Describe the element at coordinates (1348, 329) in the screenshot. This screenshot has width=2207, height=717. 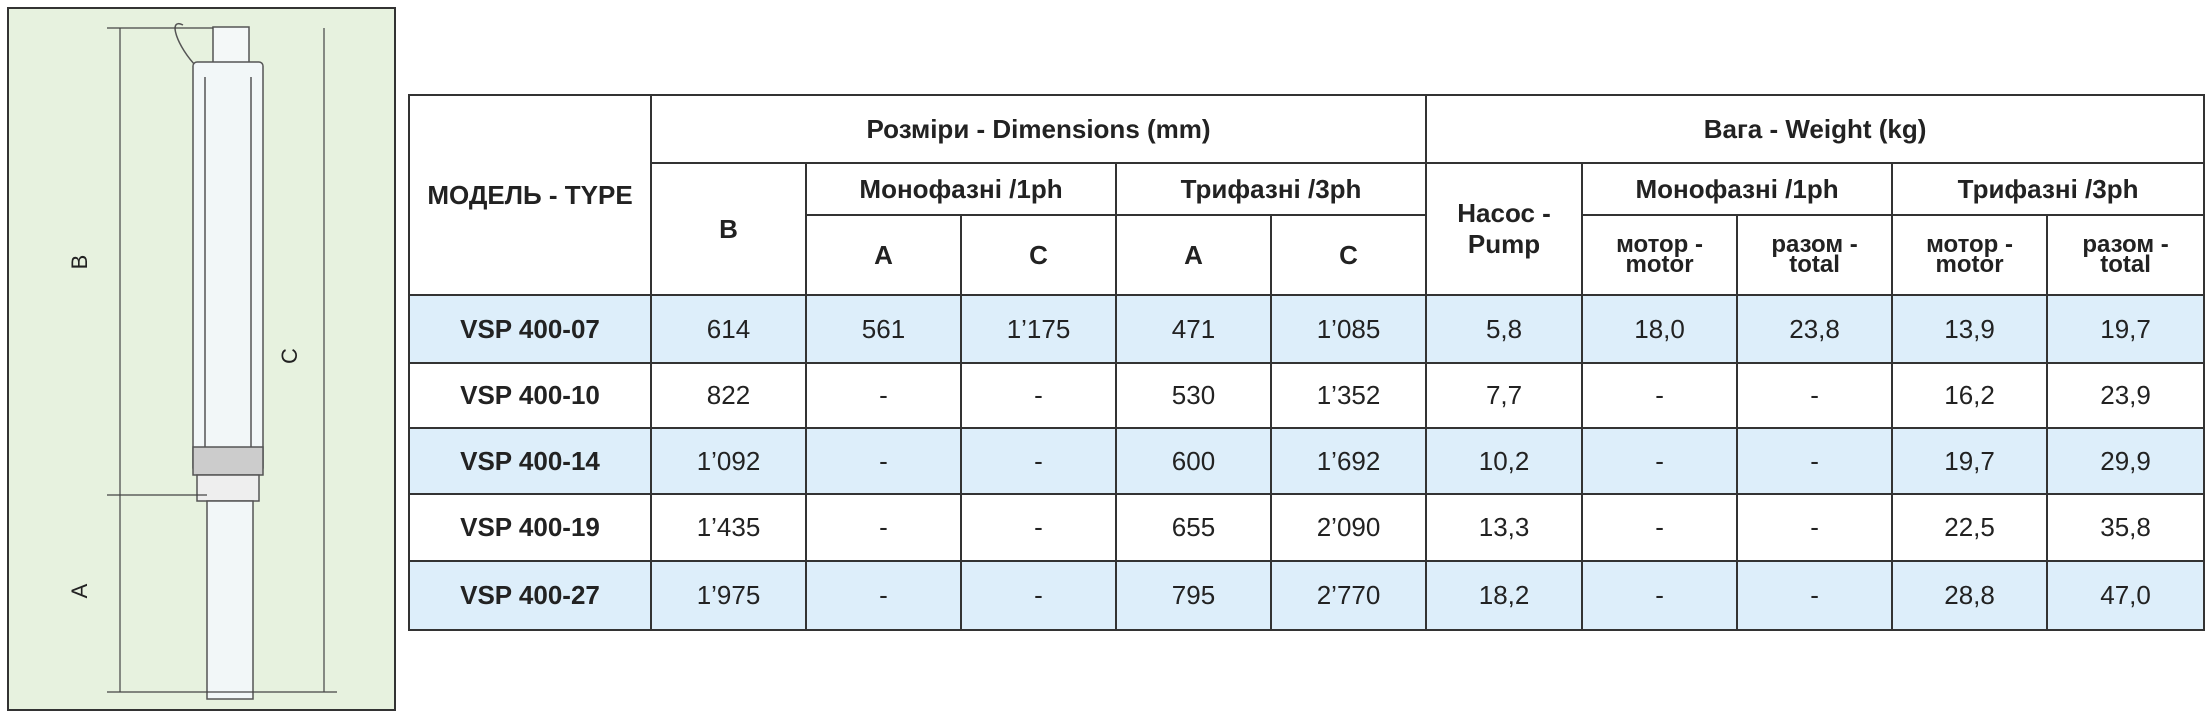
I see `value-cell: 1’085` at that location.